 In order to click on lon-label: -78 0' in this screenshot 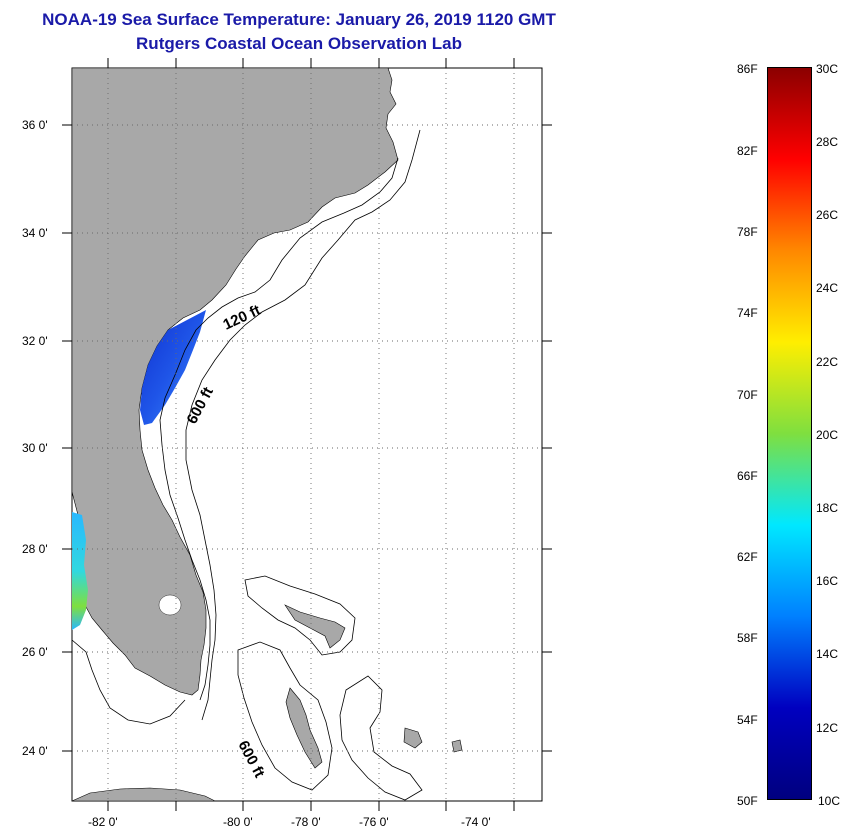, I will do `click(306, 822)`.